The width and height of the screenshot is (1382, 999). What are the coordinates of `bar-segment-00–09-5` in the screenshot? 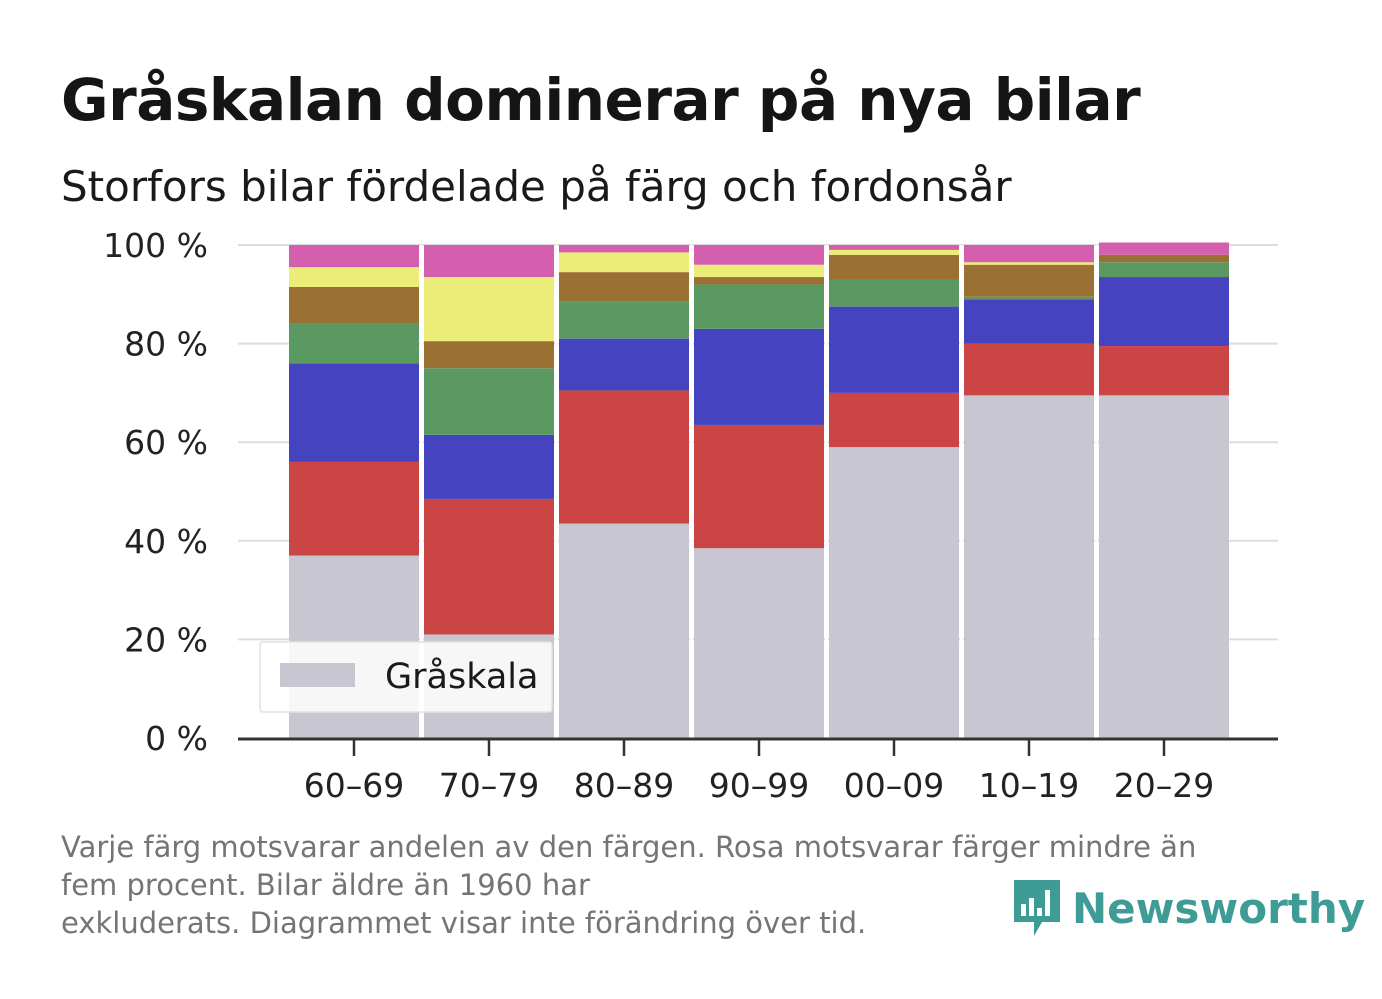 It's located at (894, 267).